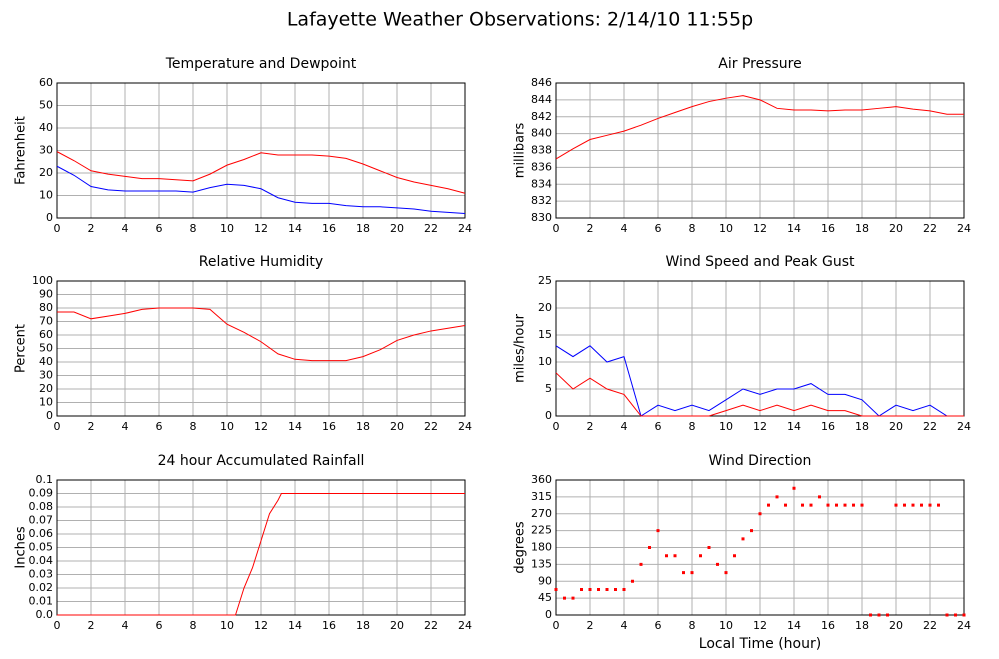 The height and width of the screenshot is (659, 999). What do you see at coordinates (46, 361) in the screenshot?
I see `y-tick-label: 40` at bounding box center [46, 361].